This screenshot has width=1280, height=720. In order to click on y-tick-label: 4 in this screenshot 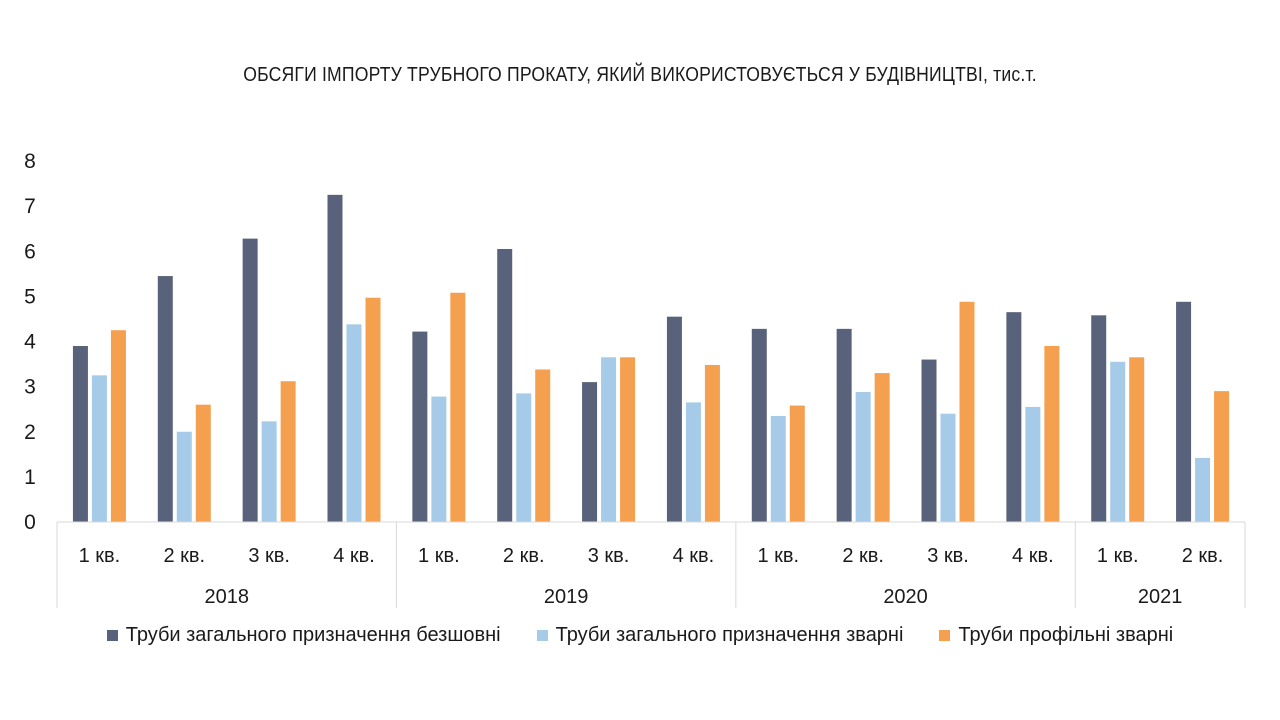, I will do `click(30, 342)`.